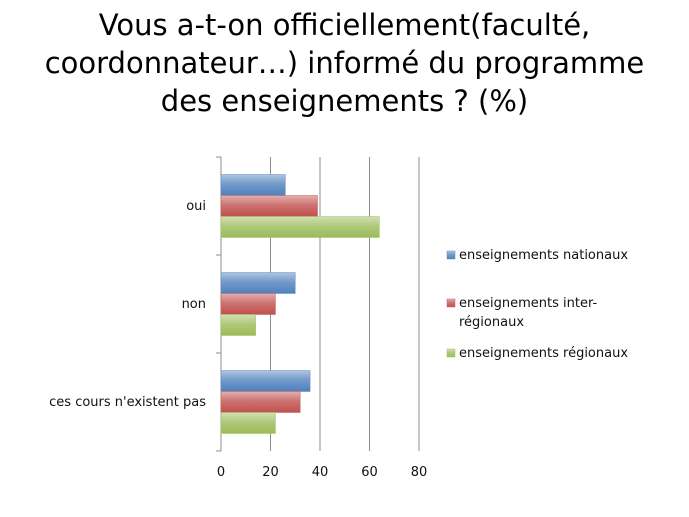  Describe the element at coordinates (344, 101) in the screenshot. I see `chart-title-line-3: des enseignements ? (%)` at that location.